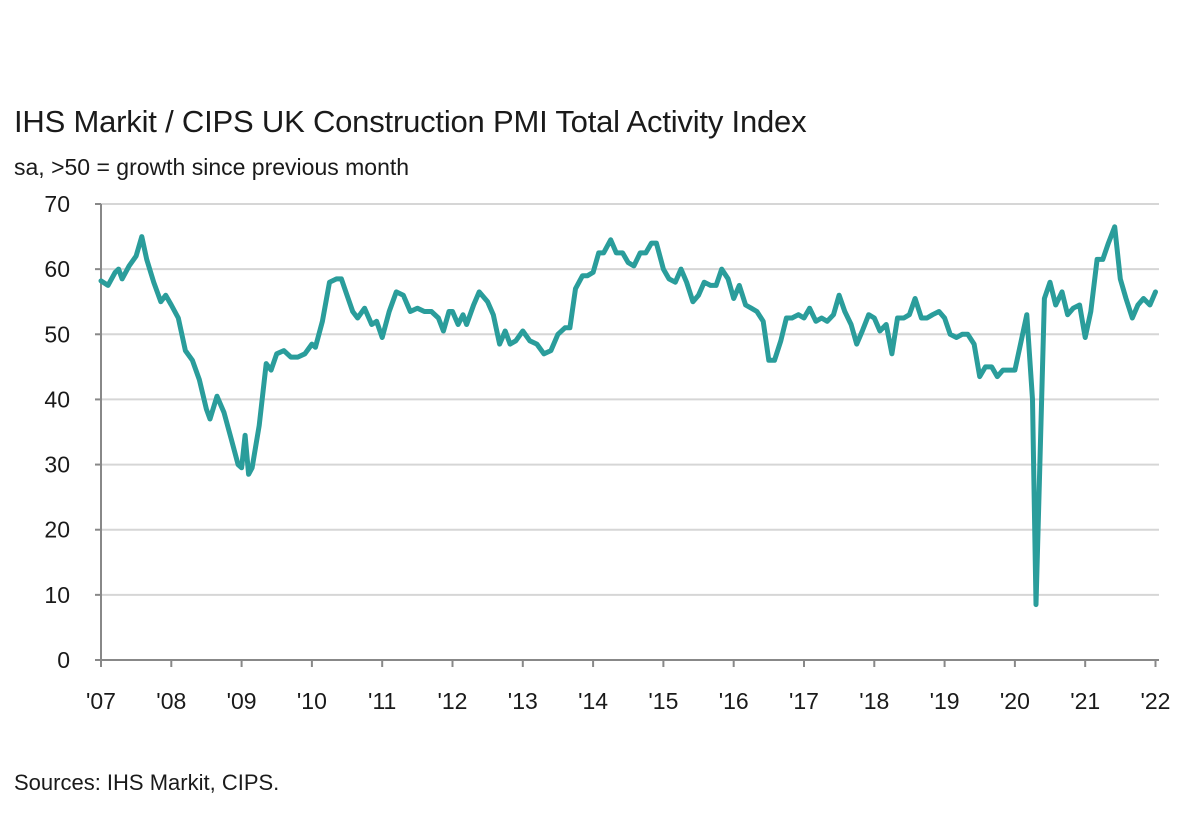  Describe the element at coordinates (945, 701) in the screenshot. I see `x-tick-label: '19` at that location.